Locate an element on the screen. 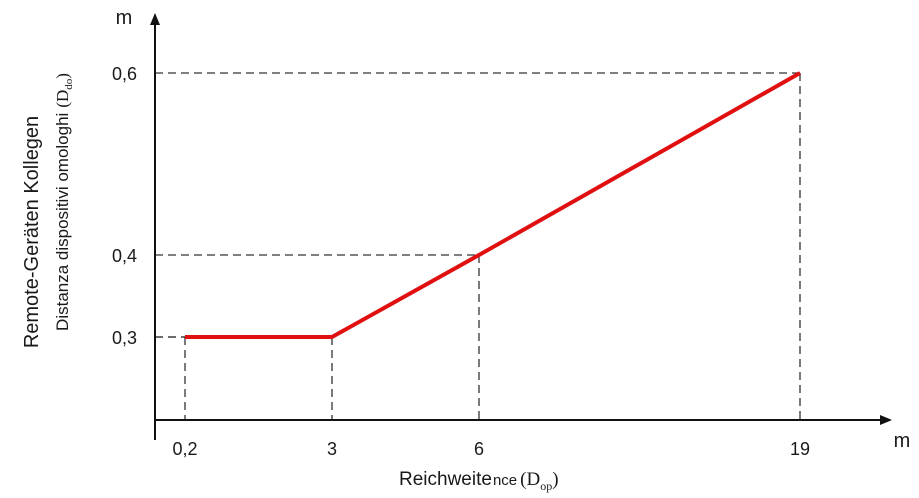 This screenshot has width=919, height=498. x-tick-labels: 0,2 3 6 19 is located at coordinates (491, 449).